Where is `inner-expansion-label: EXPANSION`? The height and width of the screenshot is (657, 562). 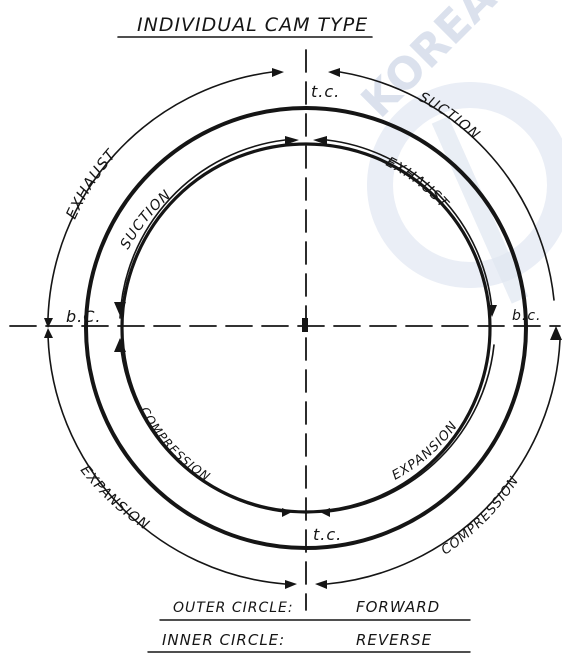 inner-expansion-label: EXPANSION is located at coordinates (426, 451).